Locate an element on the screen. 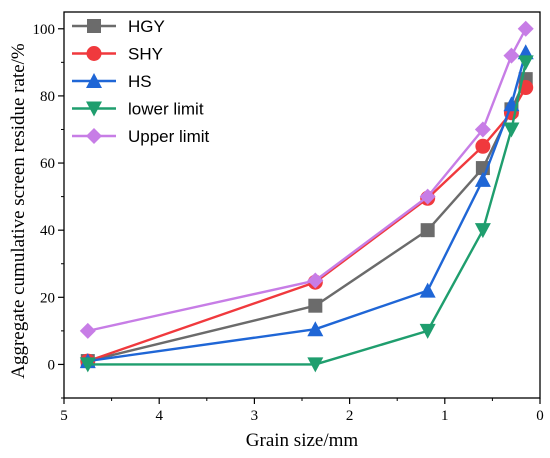  legend-item-lower-limit: lower limit is located at coordinates (138, 109).